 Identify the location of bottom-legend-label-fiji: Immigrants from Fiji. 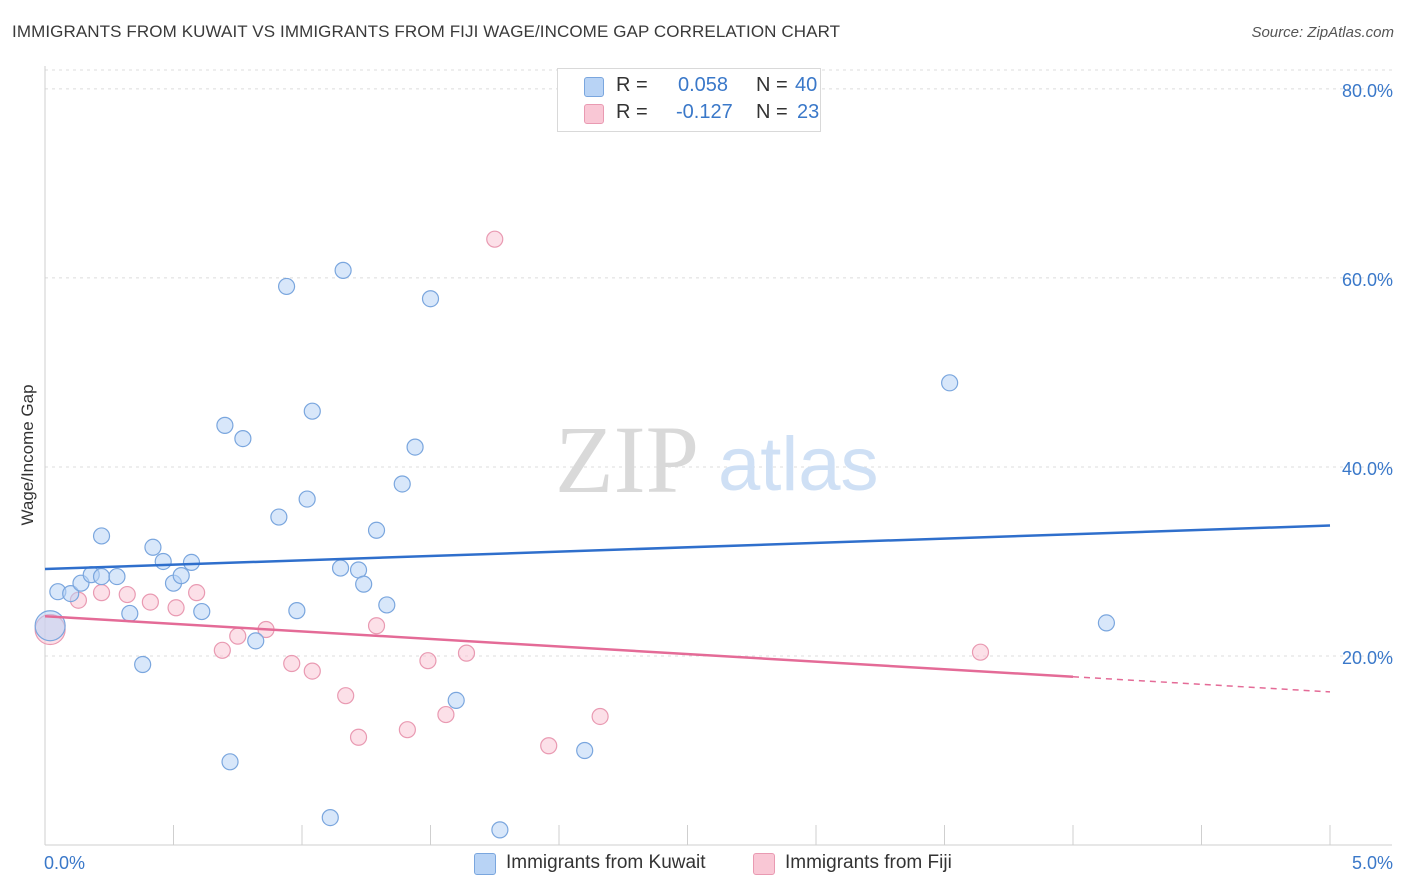
(868, 862).